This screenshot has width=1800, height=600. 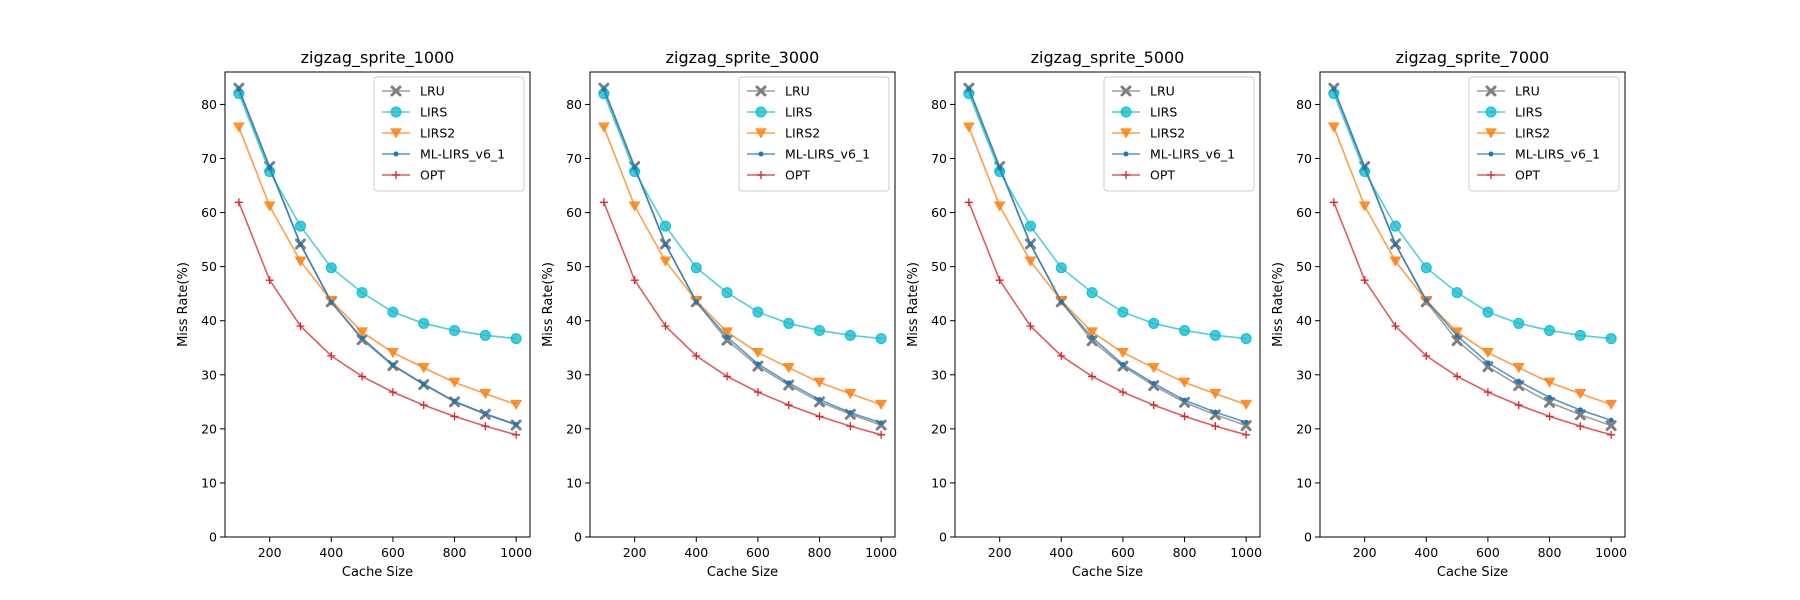 What do you see at coordinates (1278, 304) in the screenshot?
I see `y-axis-label: Miss Rate(%)` at bounding box center [1278, 304].